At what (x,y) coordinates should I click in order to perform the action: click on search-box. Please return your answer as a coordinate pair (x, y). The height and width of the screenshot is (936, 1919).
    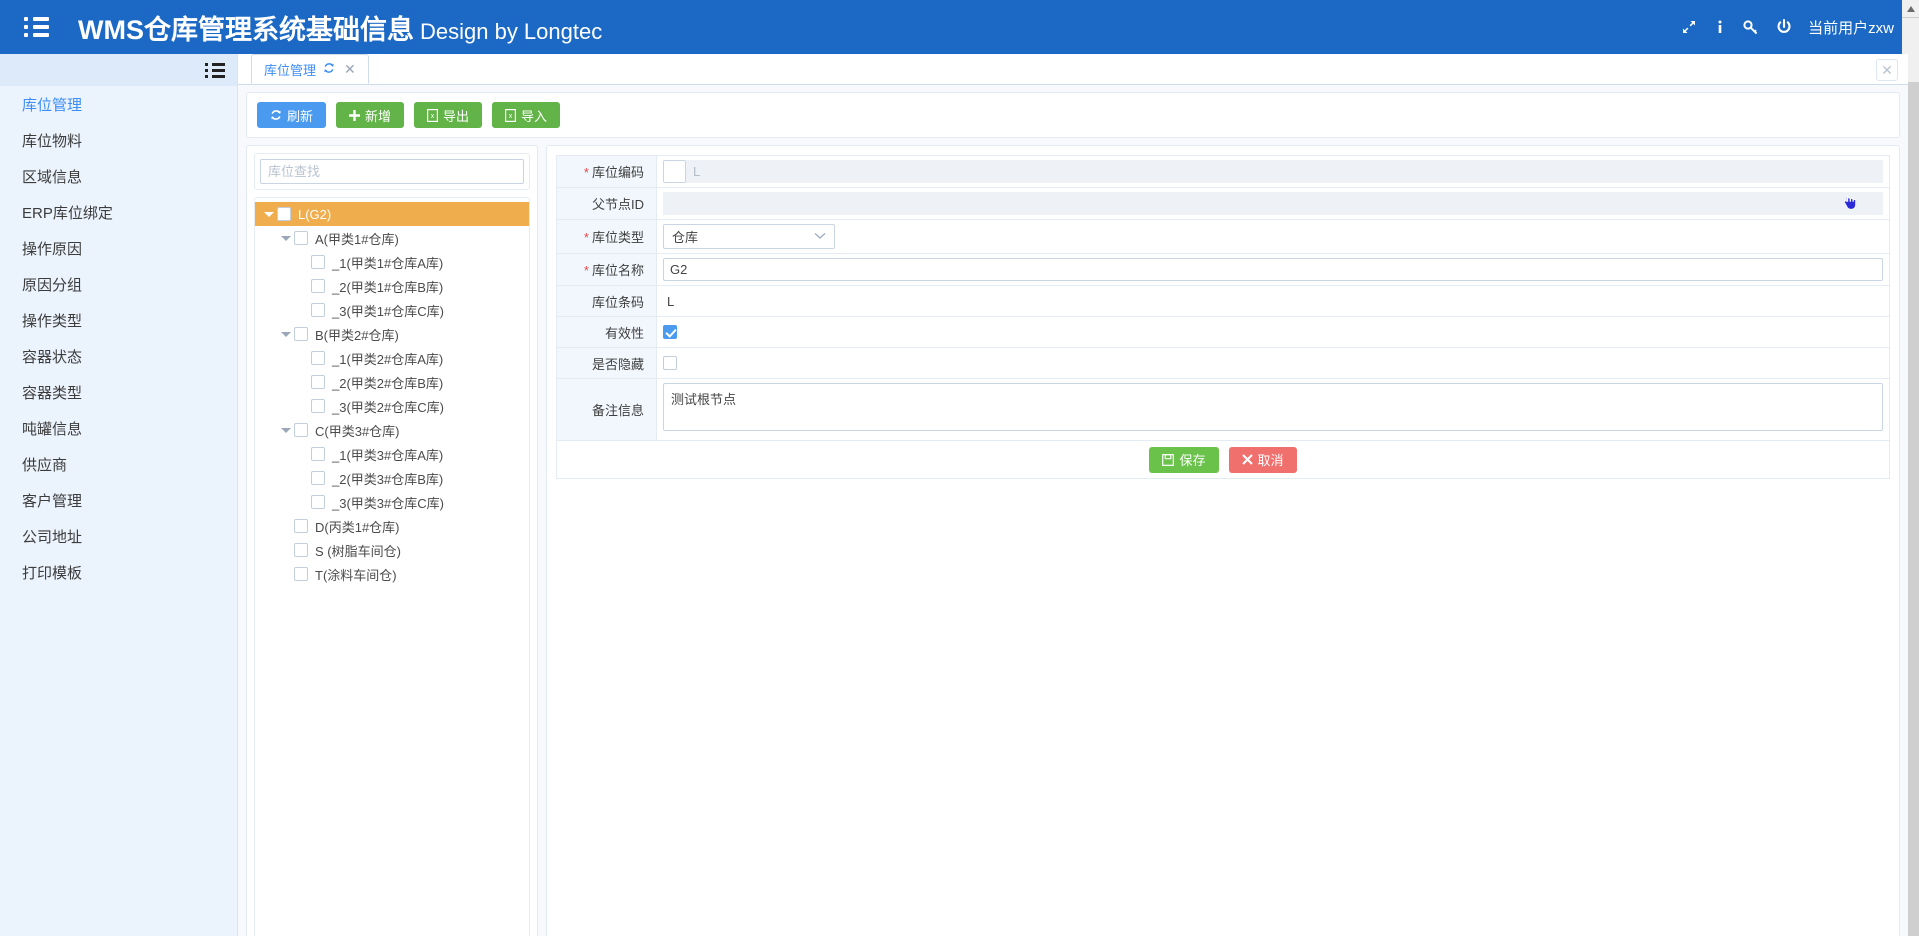
    Looking at the image, I should click on (392, 171).